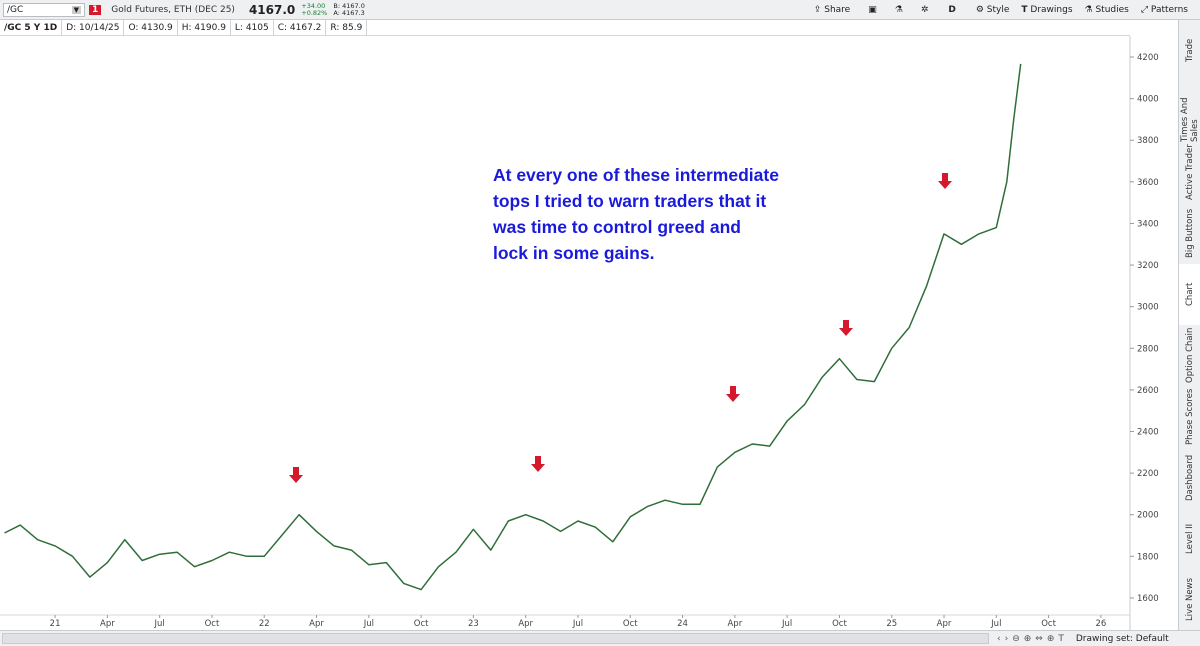 This screenshot has height=646, width=1200. Describe the element at coordinates (300, 27) in the screenshot. I see `info-field: C: 4167.2` at that location.